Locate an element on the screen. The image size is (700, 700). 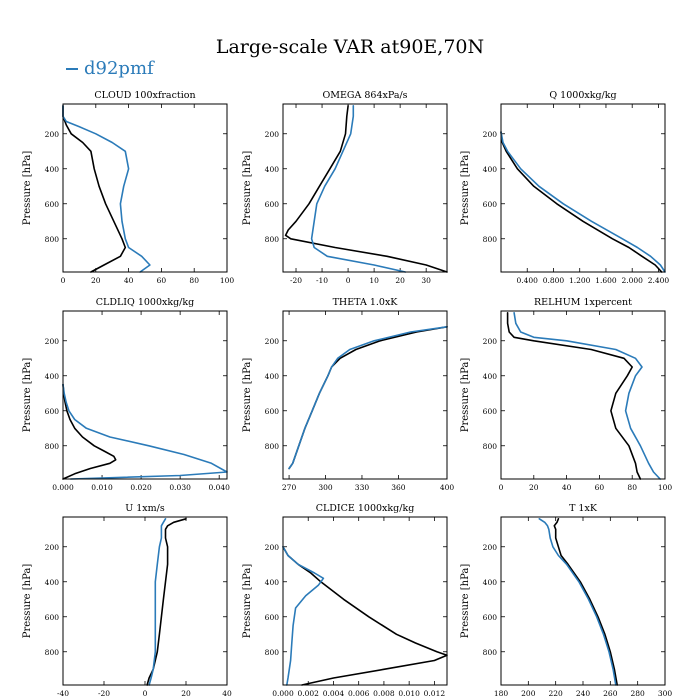
x-tick-label: 60 is located at coordinates (162, 280).